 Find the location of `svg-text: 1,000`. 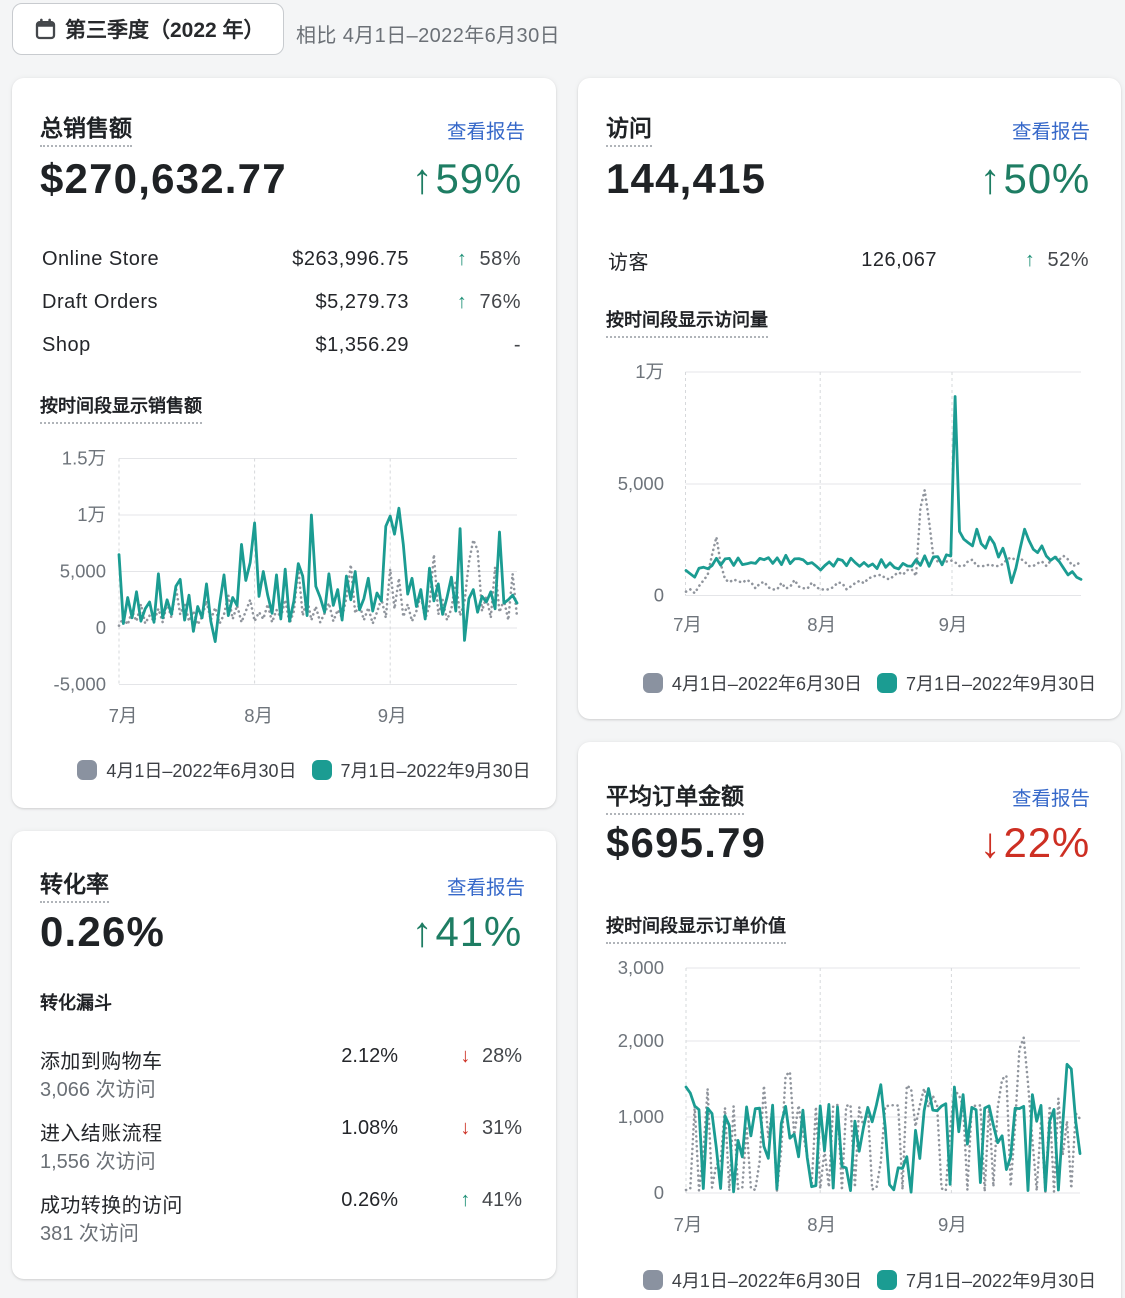

svg-text: 1,000 is located at coordinates (641, 1116).